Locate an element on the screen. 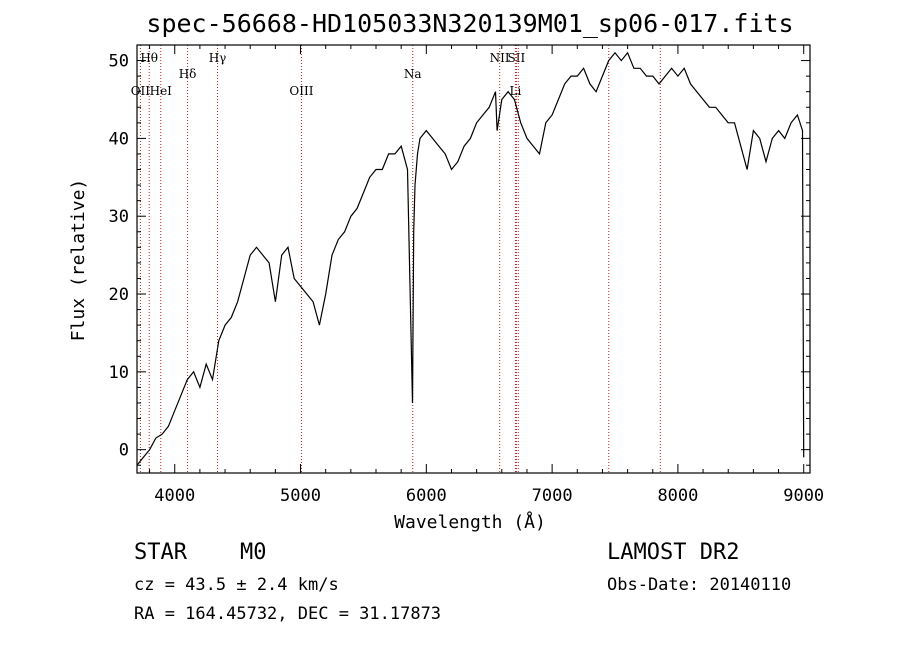  x-tick-label: 8000 is located at coordinates (677, 496).